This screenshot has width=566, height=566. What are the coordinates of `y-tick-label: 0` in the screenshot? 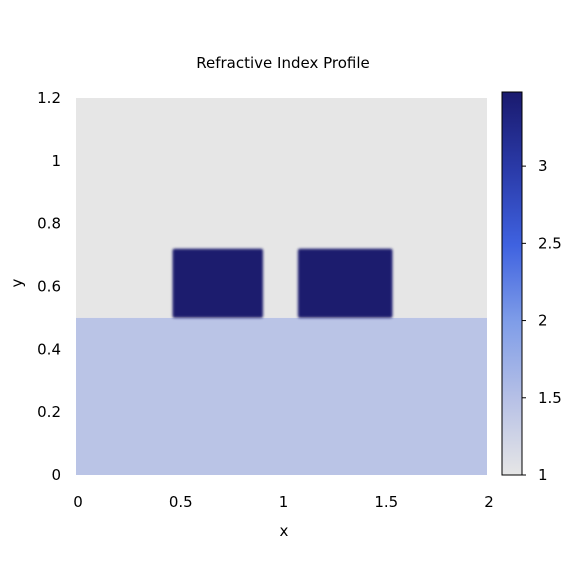 It's located at (56, 475).